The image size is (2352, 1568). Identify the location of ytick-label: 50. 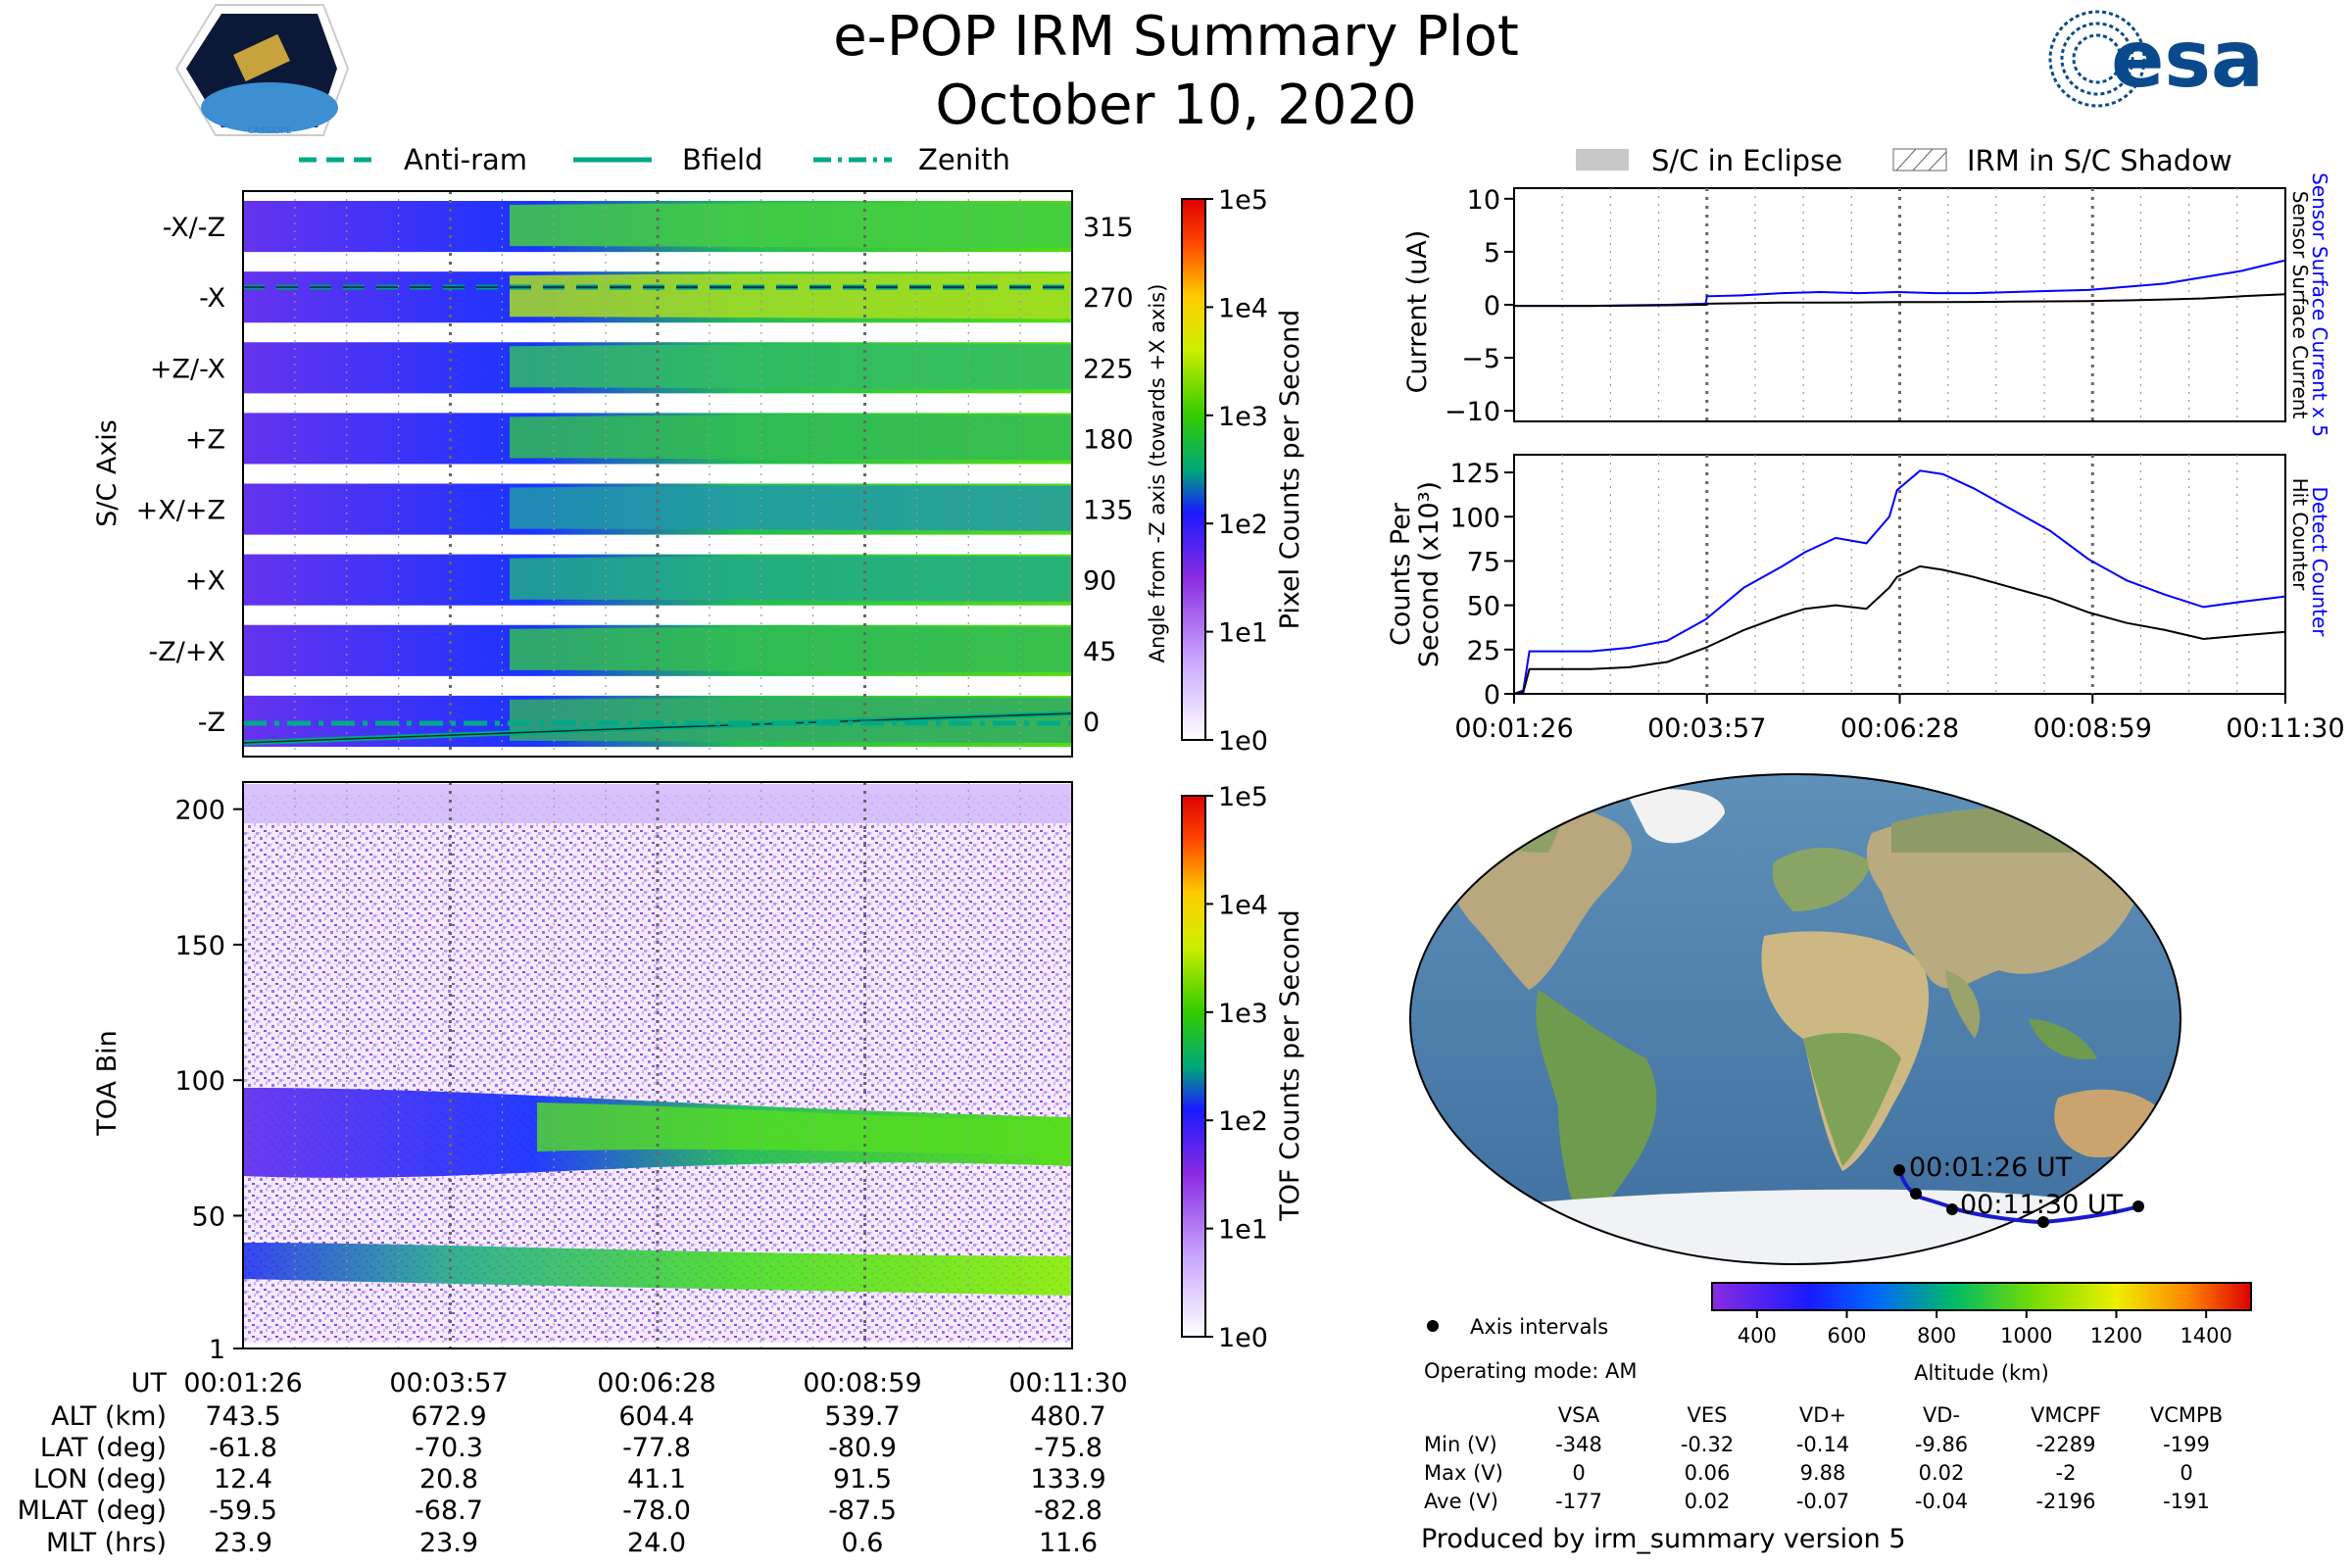
(1483, 607).